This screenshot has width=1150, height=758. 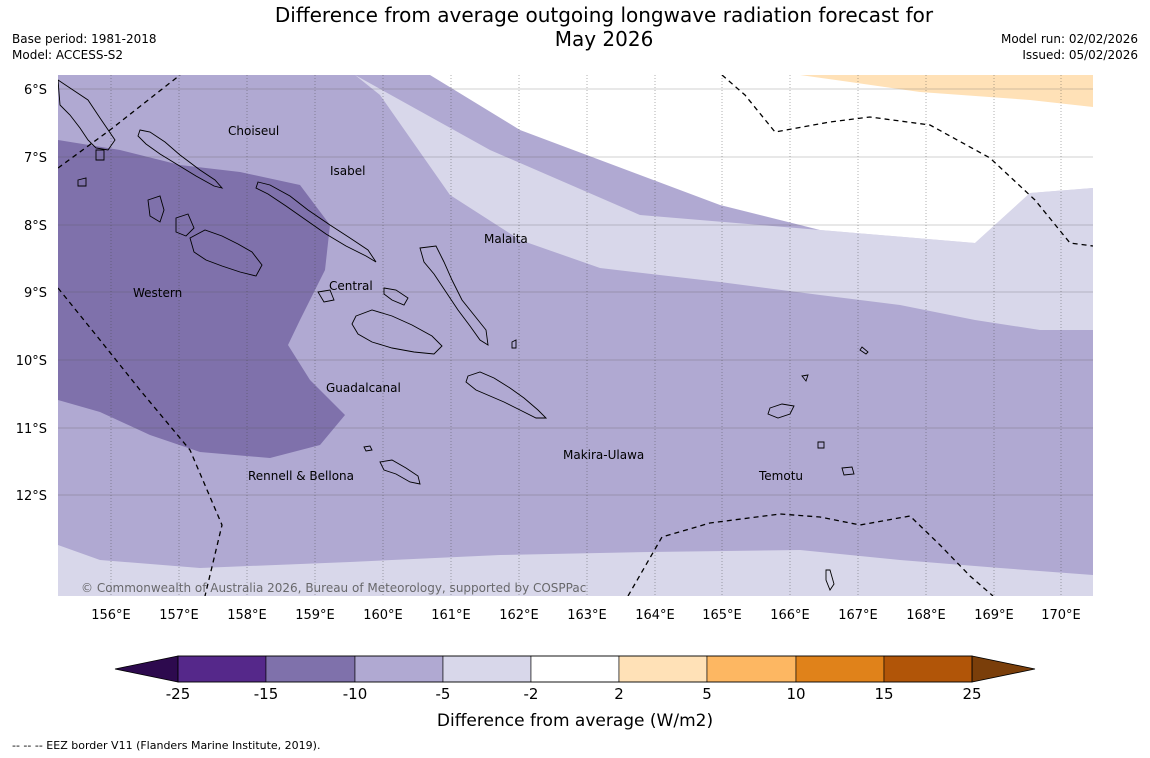 What do you see at coordinates (31, 361) in the screenshot?
I see `lat-label-10s: 10°S` at bounding box center [31, 361].